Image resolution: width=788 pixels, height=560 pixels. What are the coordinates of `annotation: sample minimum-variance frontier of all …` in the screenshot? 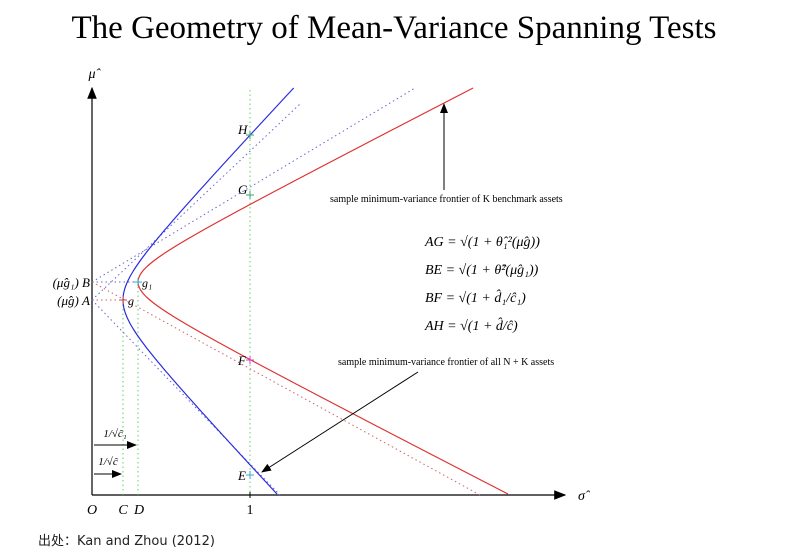 It's located at (446, 362).